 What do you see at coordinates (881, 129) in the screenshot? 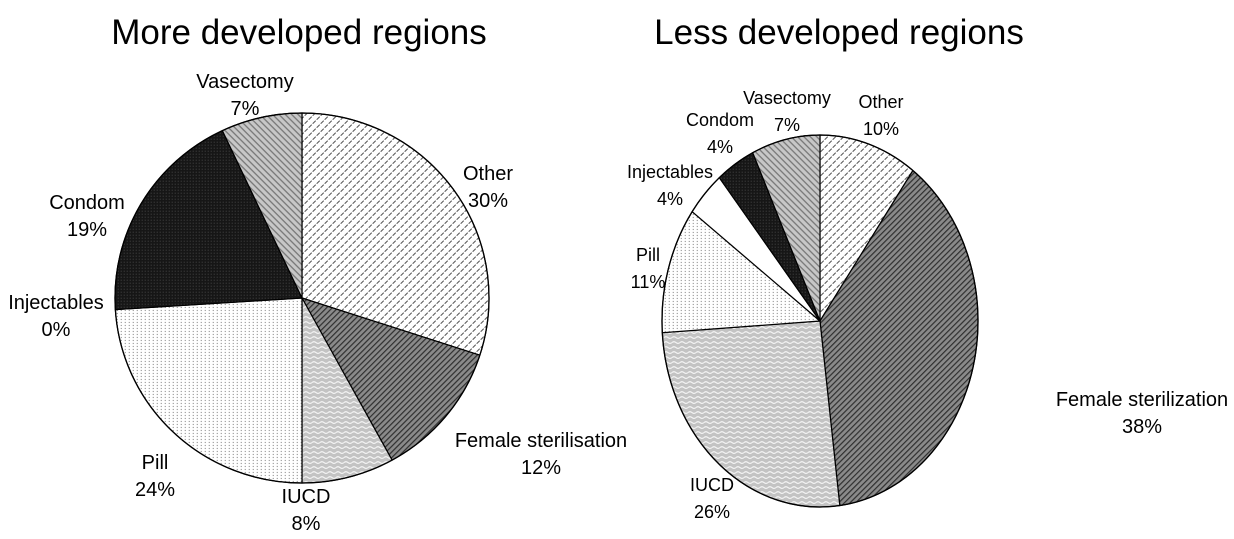
I see `slice-value-other: 10%` at bounding box center [881, 129].